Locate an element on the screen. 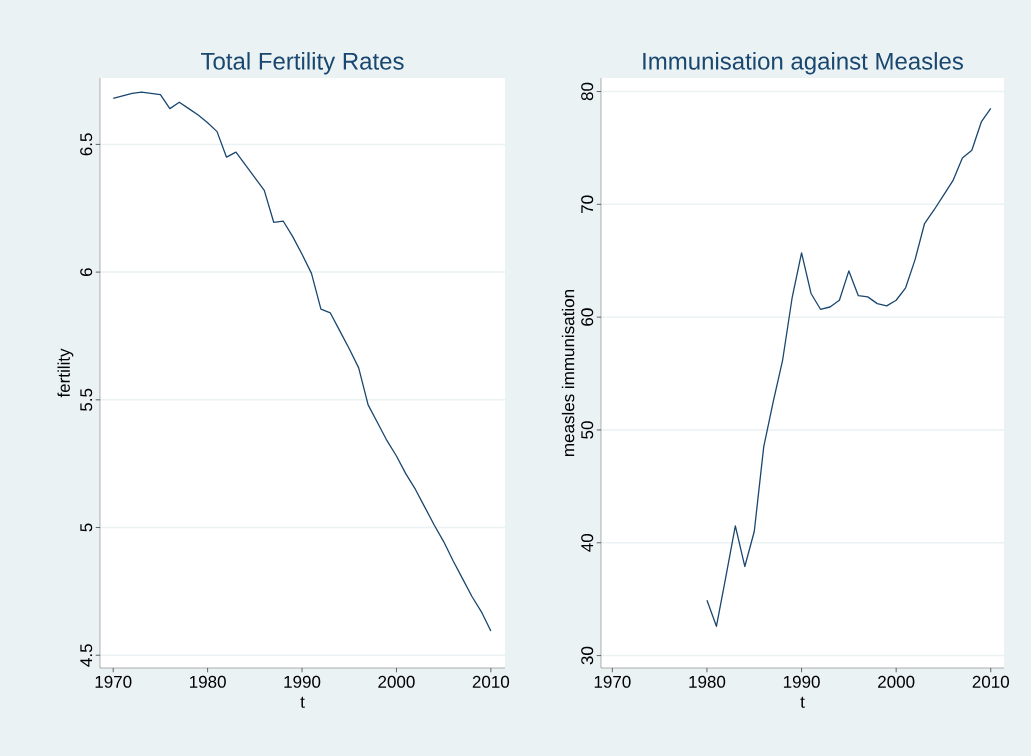 The width and height of the screenshot is (1031, 756). y-tick-label: 80 is located at coordinates (587, 91).